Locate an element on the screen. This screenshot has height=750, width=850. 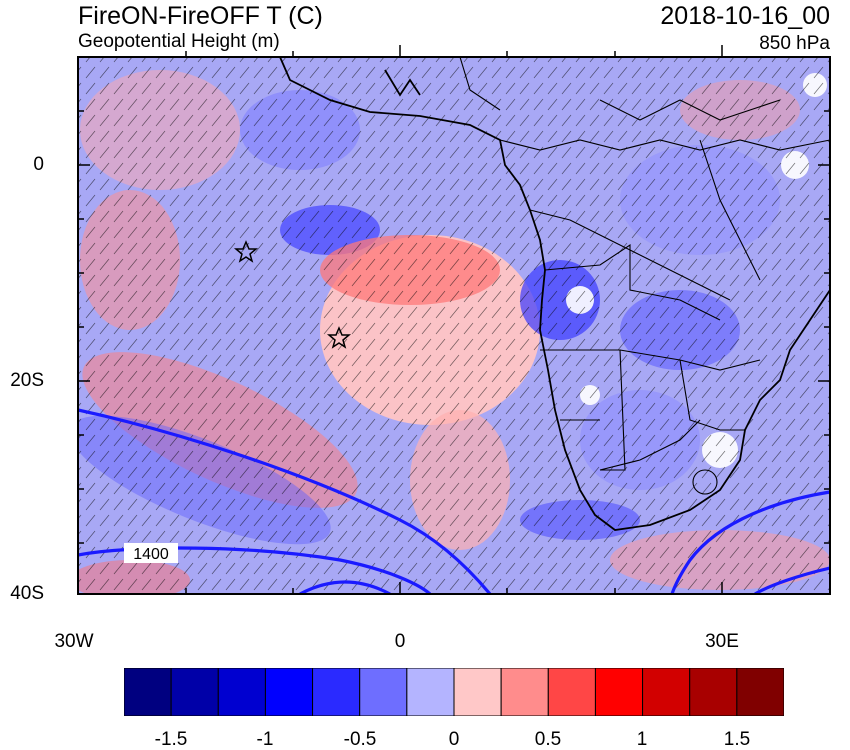
colorbar-label: 0 is located at coordinates (454, 739).